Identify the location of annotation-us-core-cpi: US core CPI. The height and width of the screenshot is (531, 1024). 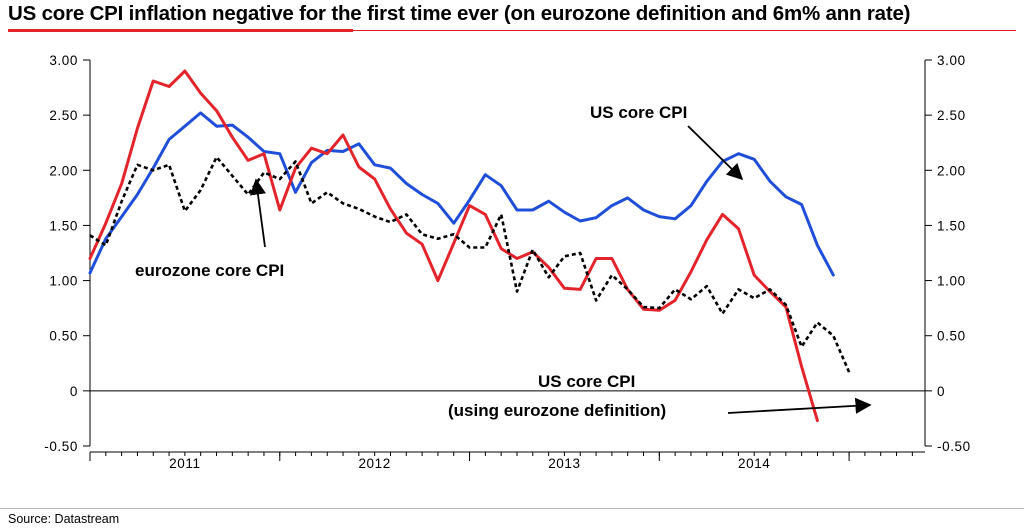
(638, 112).